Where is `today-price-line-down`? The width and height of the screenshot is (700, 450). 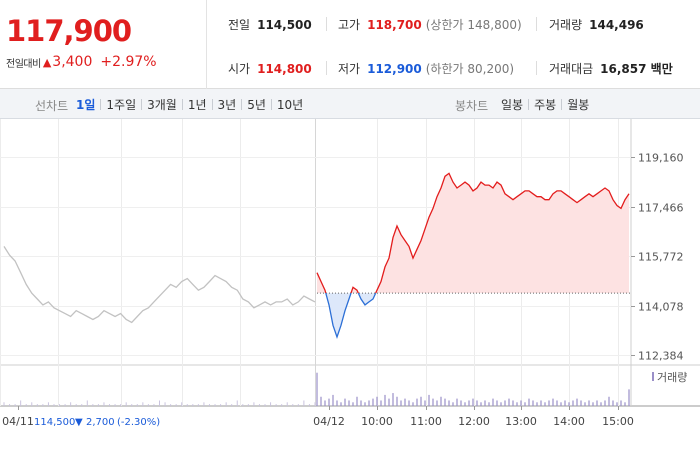 today-price-line-down is located at coordinates (351, 316).